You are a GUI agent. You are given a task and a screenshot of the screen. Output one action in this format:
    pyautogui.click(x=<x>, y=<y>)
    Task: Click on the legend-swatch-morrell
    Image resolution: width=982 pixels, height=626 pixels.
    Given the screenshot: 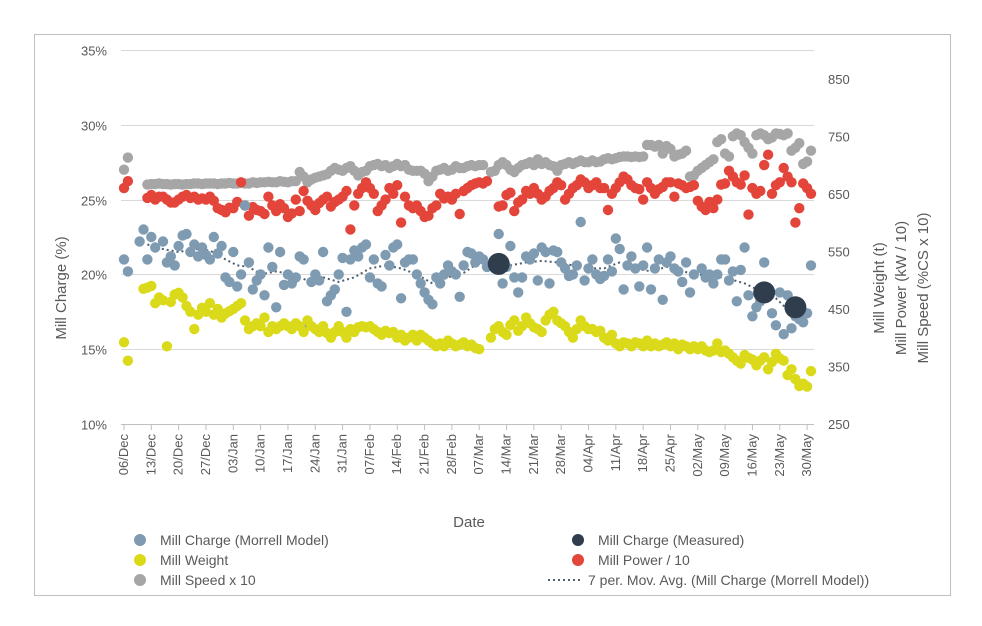 What is the action you would take?
    pyautogui.click(x=140, y=540)
    